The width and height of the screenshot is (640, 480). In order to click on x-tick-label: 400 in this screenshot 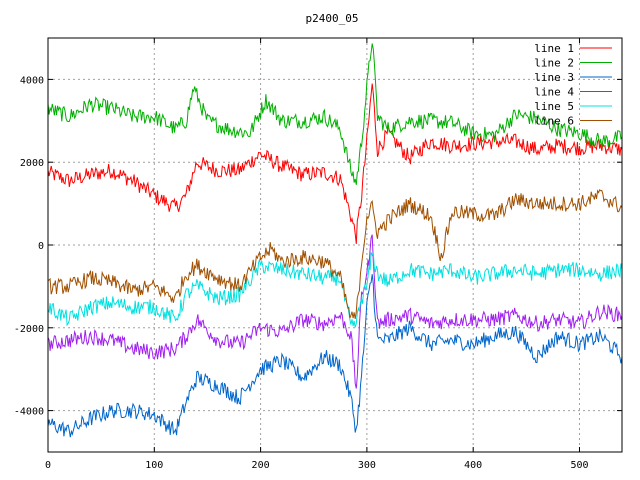, I will do `click(473, 465)`.